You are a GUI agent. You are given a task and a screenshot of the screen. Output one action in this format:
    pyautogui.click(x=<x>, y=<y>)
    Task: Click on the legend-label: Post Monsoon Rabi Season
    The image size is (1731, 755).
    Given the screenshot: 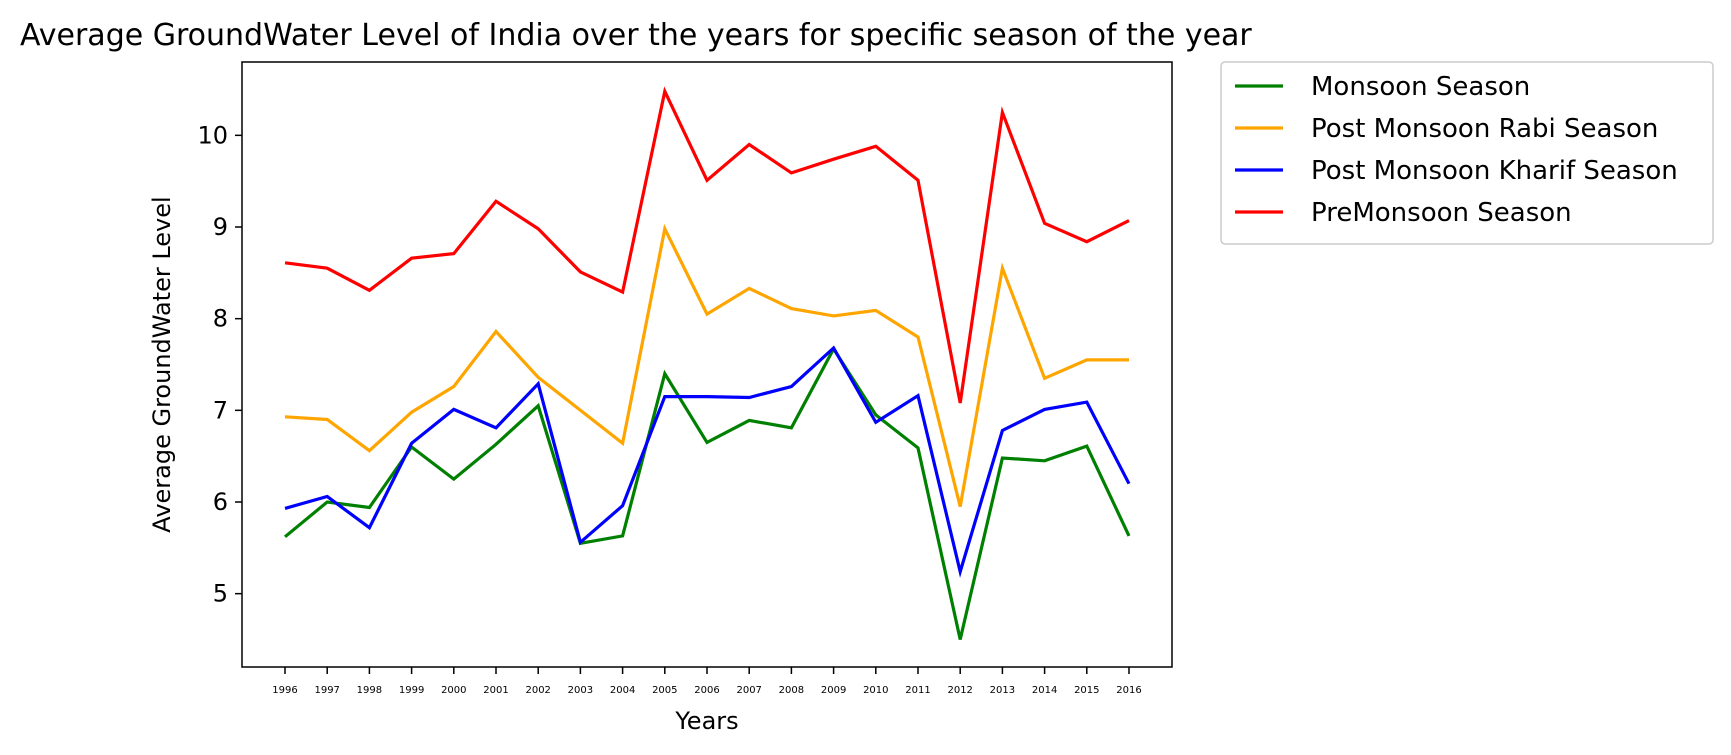 What is the action you would take?
    pyautogui.click(x=1484, y=129)
    